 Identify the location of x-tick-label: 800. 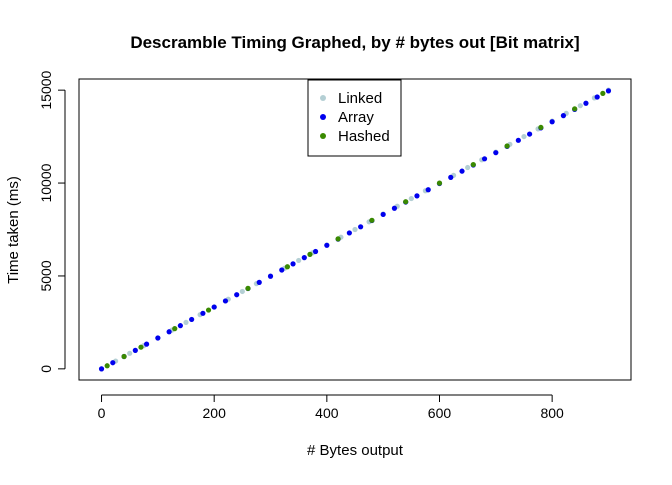
(552, 413).